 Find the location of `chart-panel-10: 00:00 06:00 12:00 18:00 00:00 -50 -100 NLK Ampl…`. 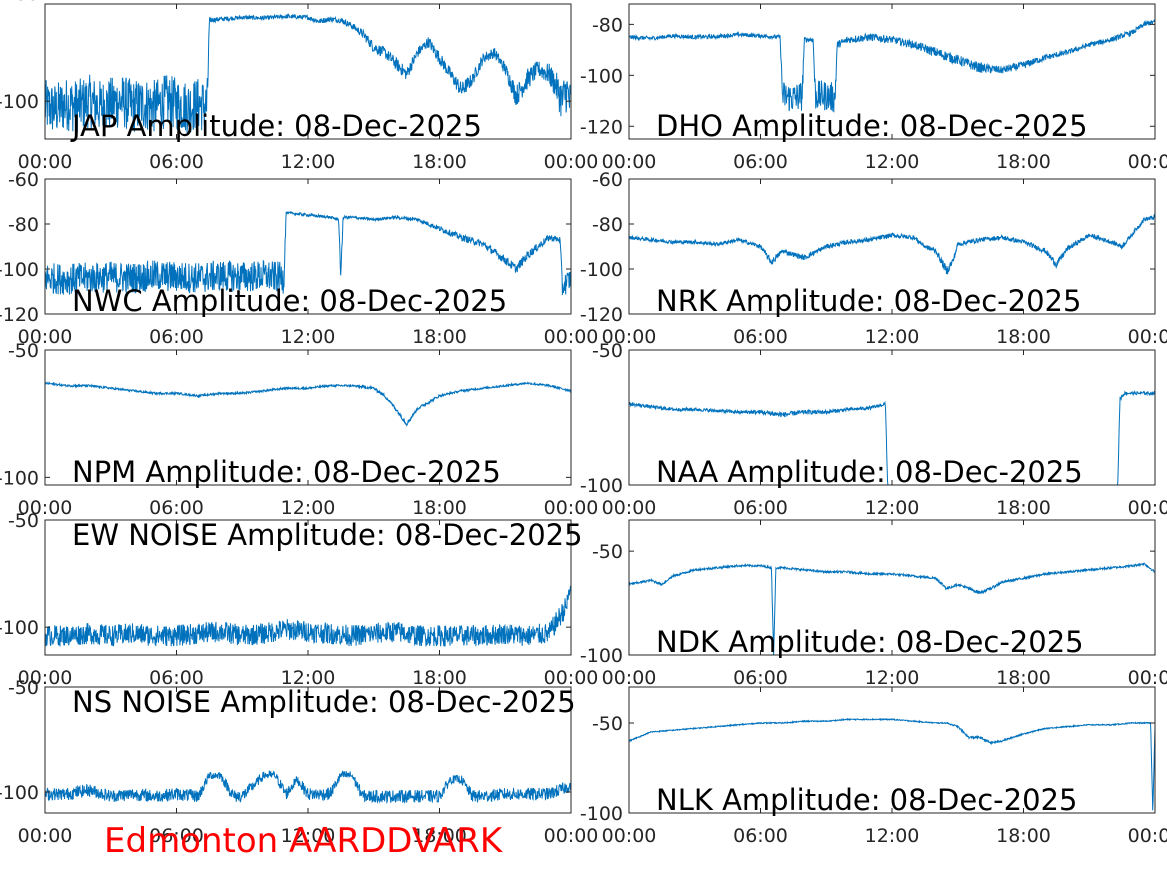

chart-panel-10: 00:00 06:00 12:00 18:00 00:00 -50 -100 NLK Ampl… is located at coordinates (873, 766).